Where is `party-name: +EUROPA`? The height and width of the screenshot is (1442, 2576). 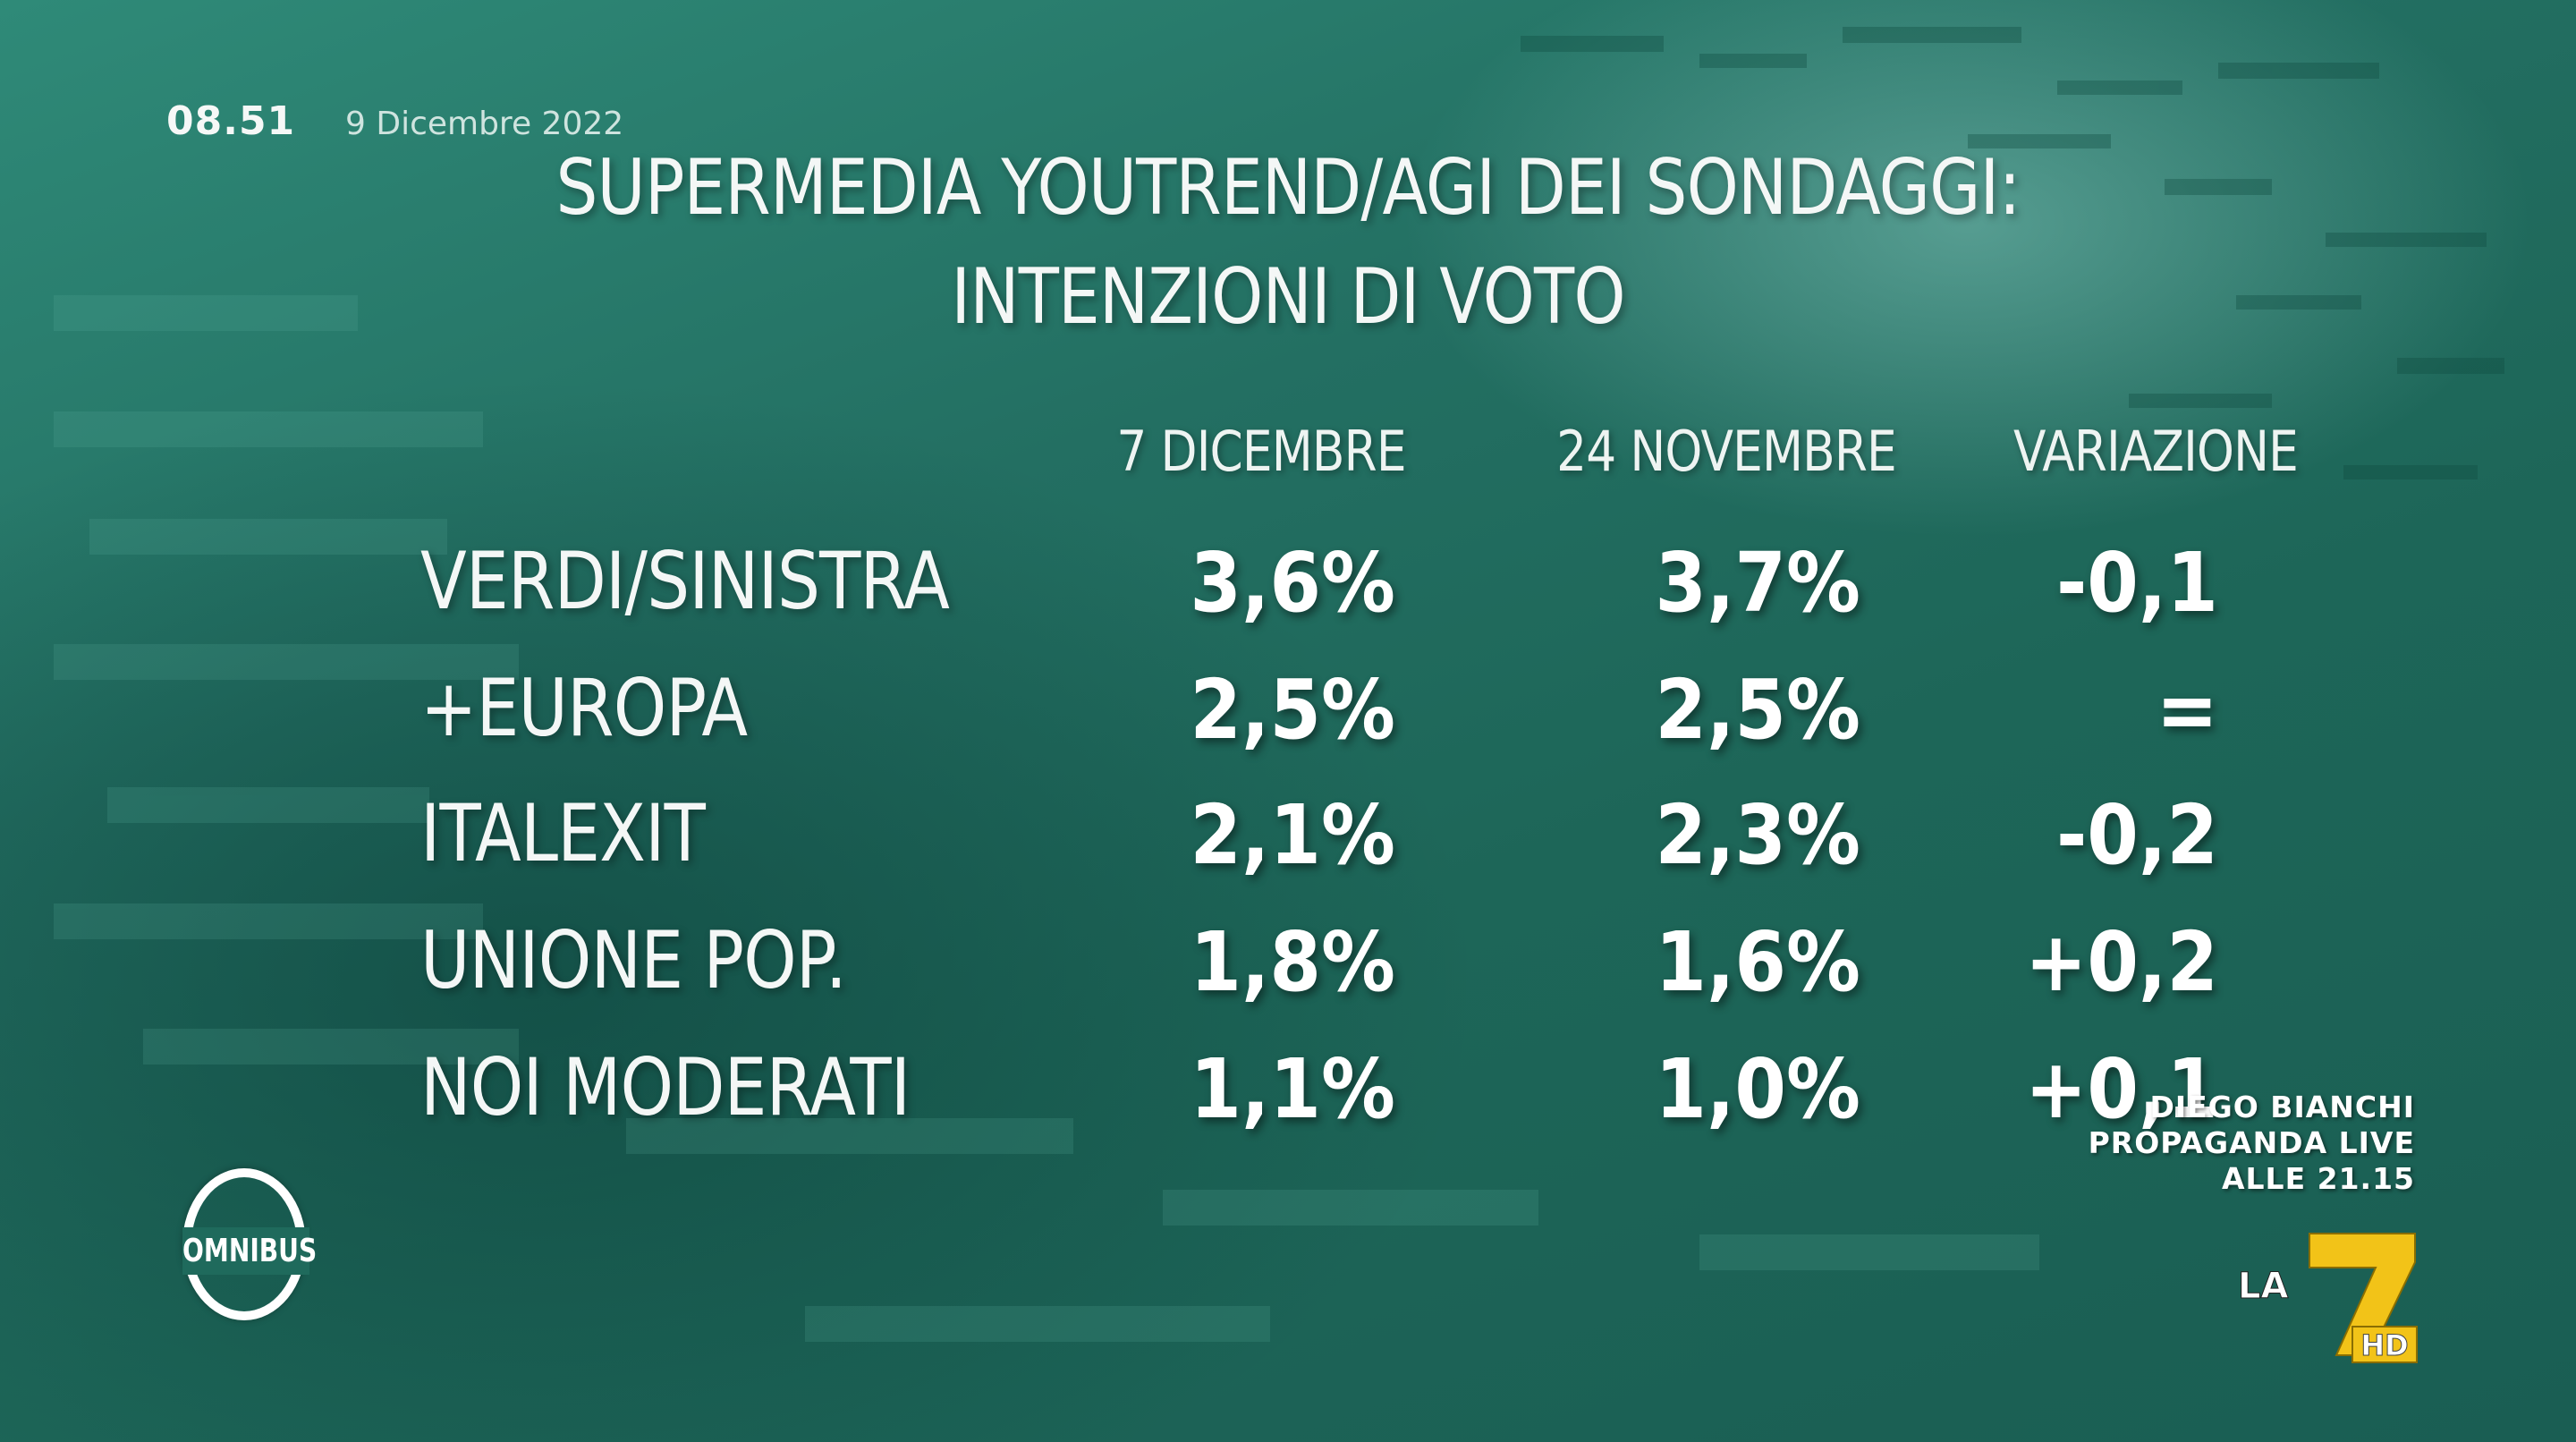
party-name: +EUROPA is located at coordinates (584, 708).